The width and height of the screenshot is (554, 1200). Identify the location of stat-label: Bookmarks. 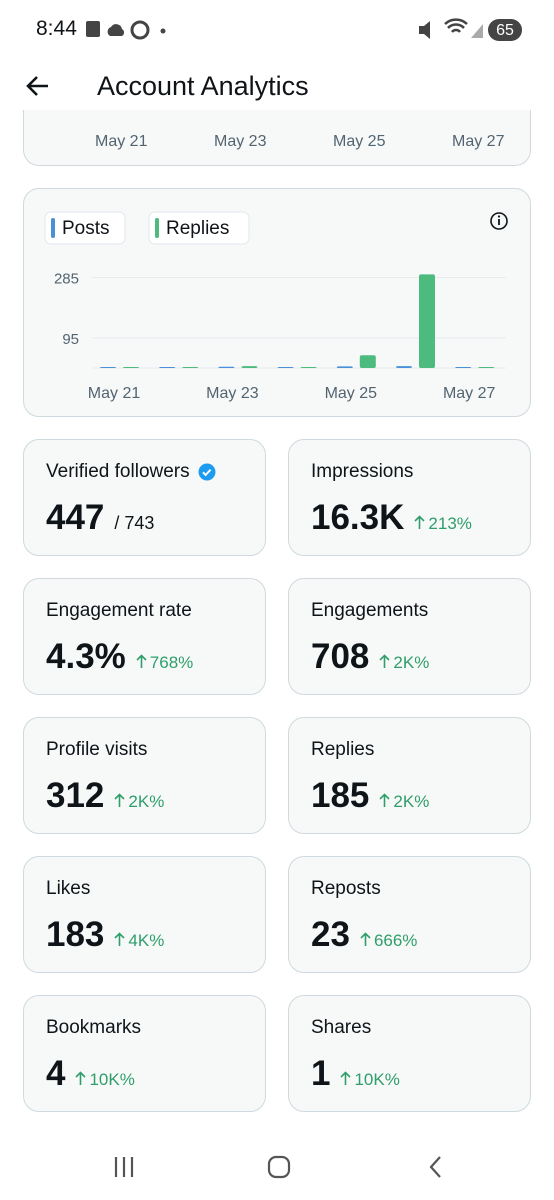
(93, 1028).